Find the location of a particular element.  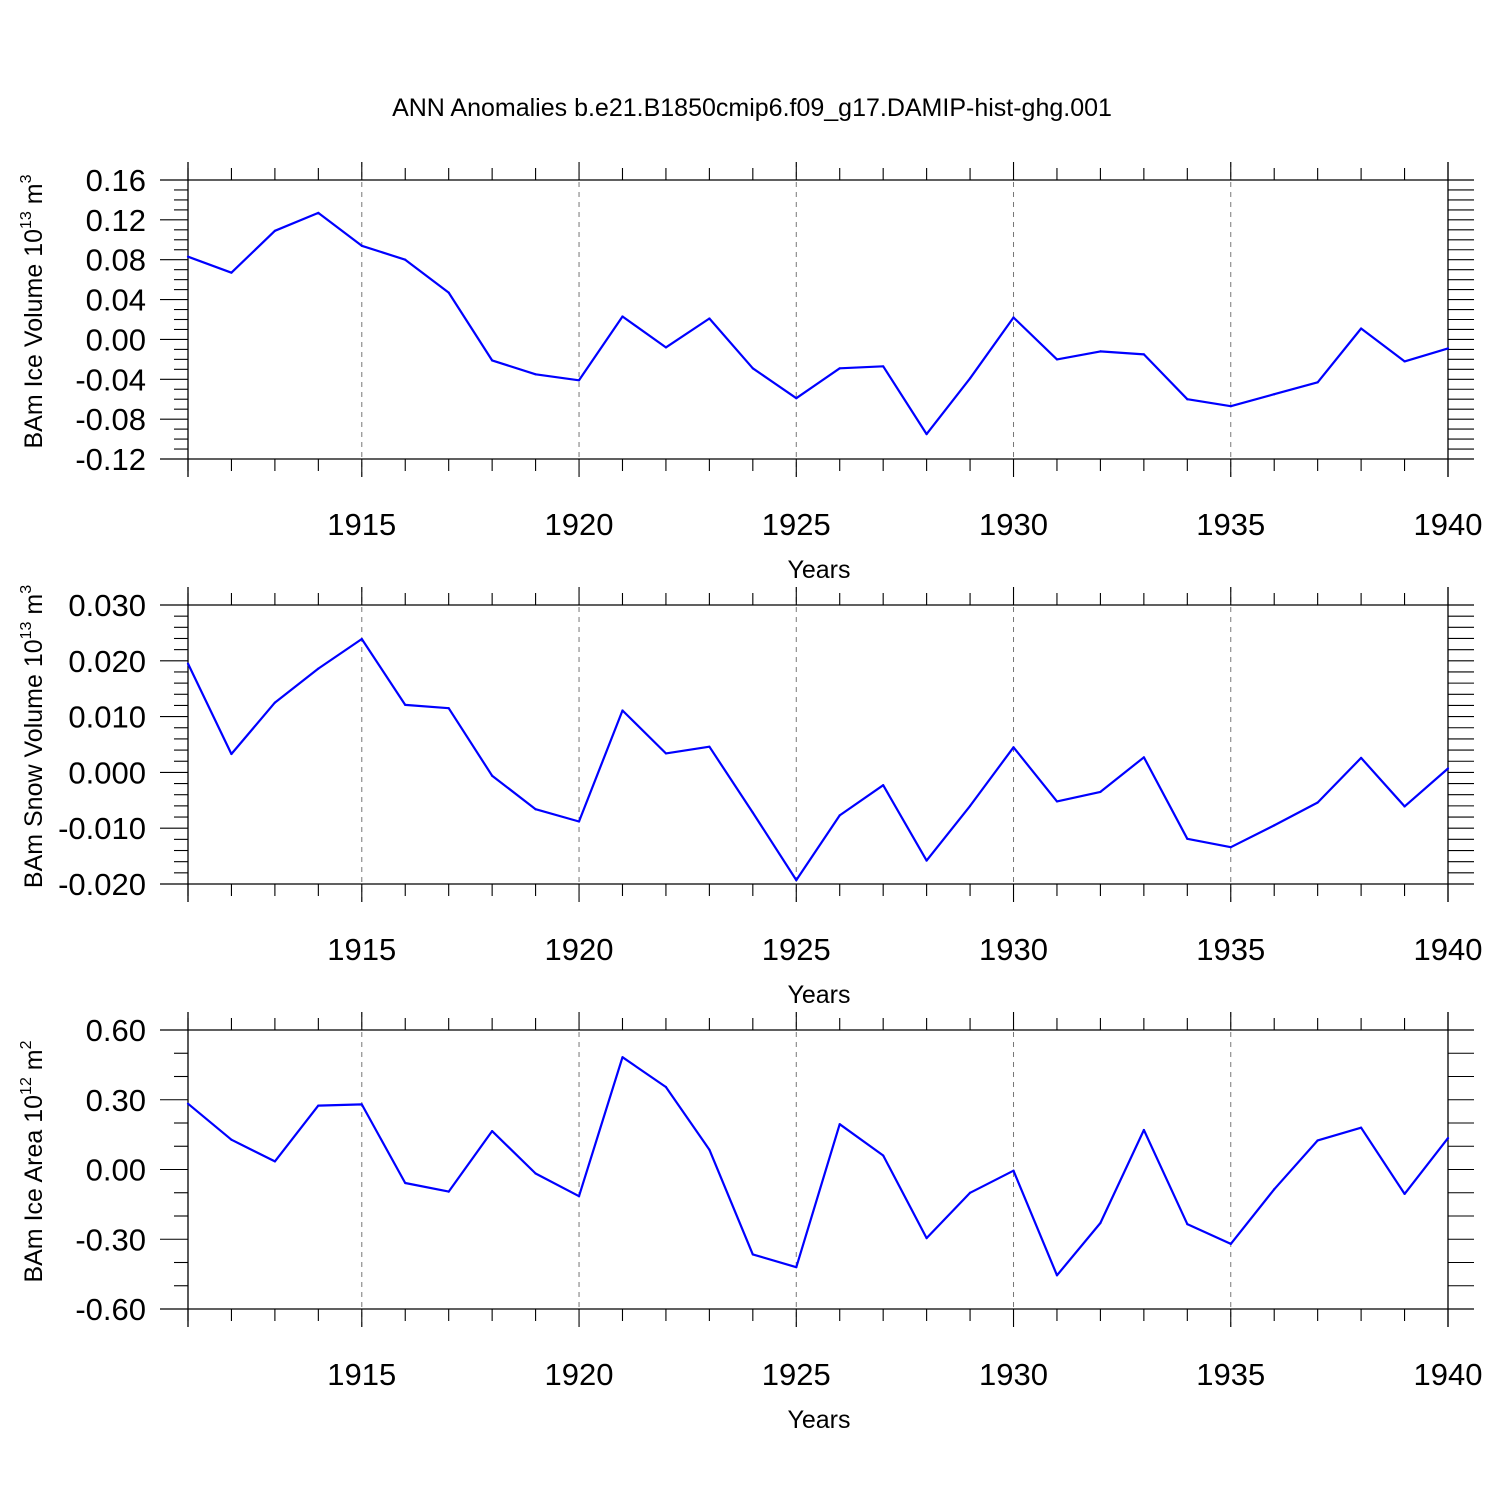

y-axis-title: BAm Ice Volume 1013 m3 is located at coordinates (33, 311).